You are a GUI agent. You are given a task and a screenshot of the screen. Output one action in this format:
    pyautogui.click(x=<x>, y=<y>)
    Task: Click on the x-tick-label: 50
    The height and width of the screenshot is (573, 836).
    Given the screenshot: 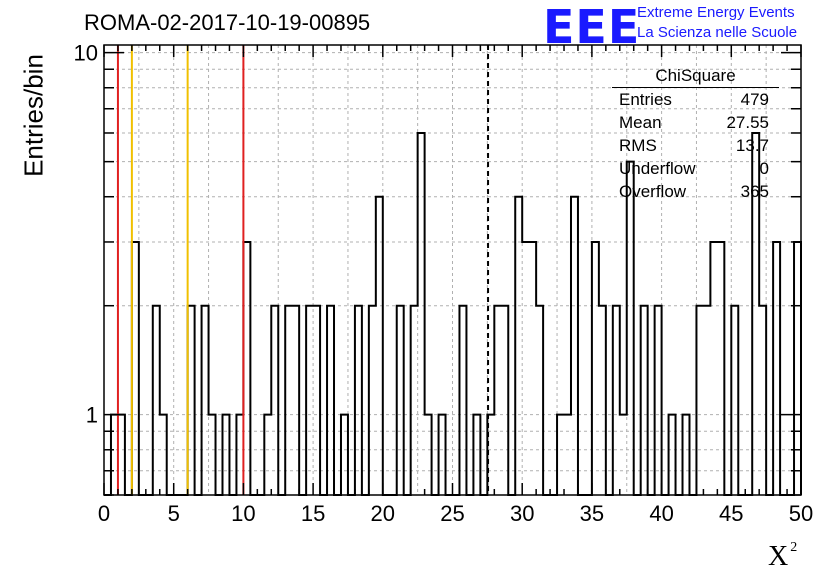 What is the action you would take?
    pyautogui.click(x=801, y=513)
    